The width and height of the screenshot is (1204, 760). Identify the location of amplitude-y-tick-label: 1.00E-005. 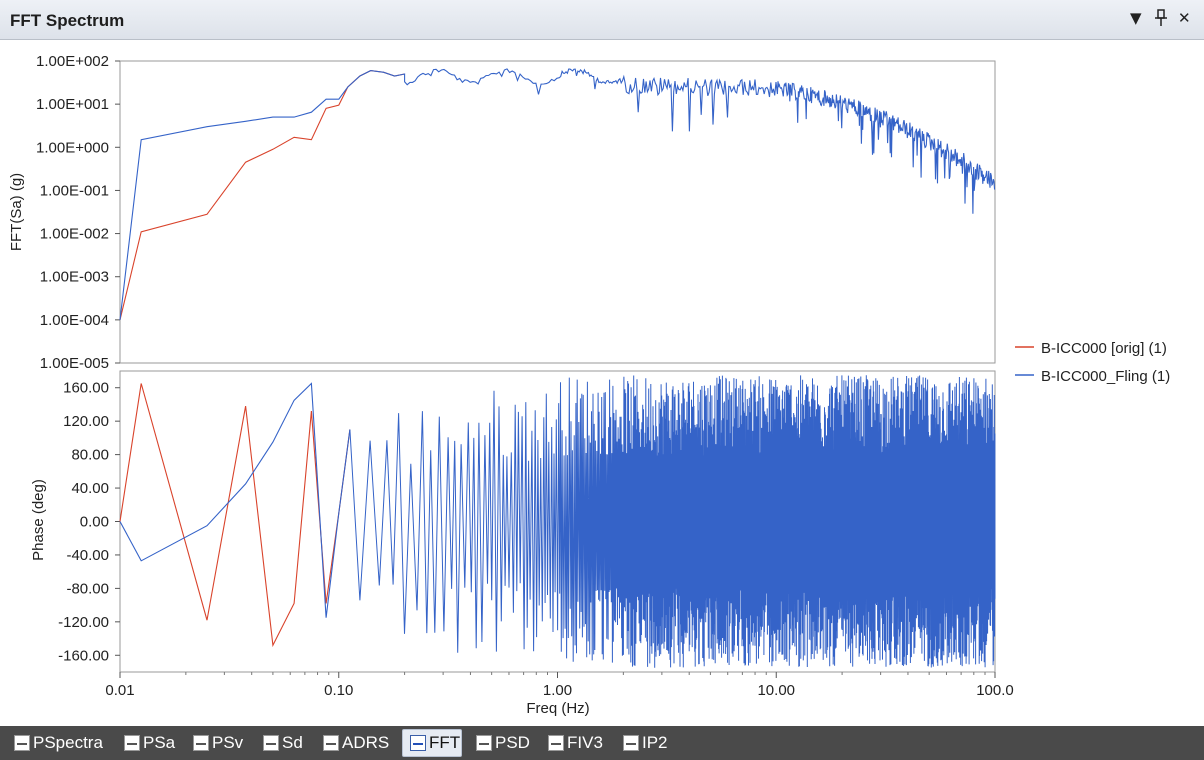
(74, 363).